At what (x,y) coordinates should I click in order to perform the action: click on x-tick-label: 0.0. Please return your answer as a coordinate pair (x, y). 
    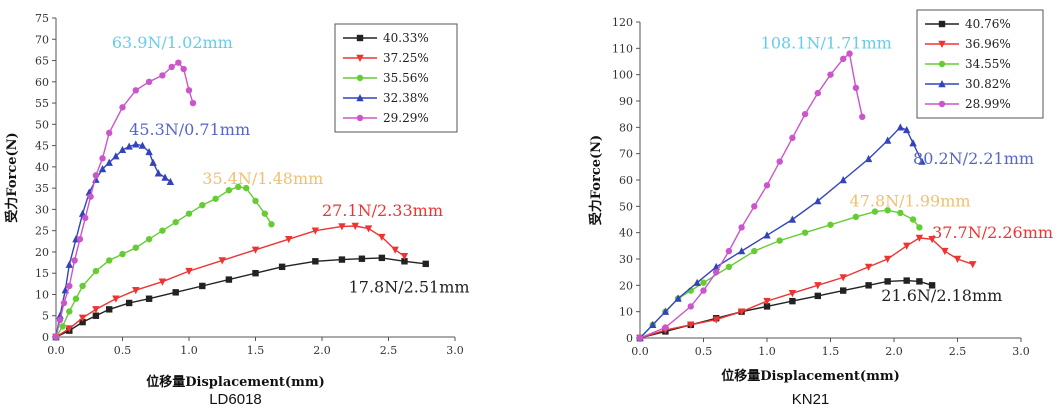
    Looking at the image, I should click on (640, 351).